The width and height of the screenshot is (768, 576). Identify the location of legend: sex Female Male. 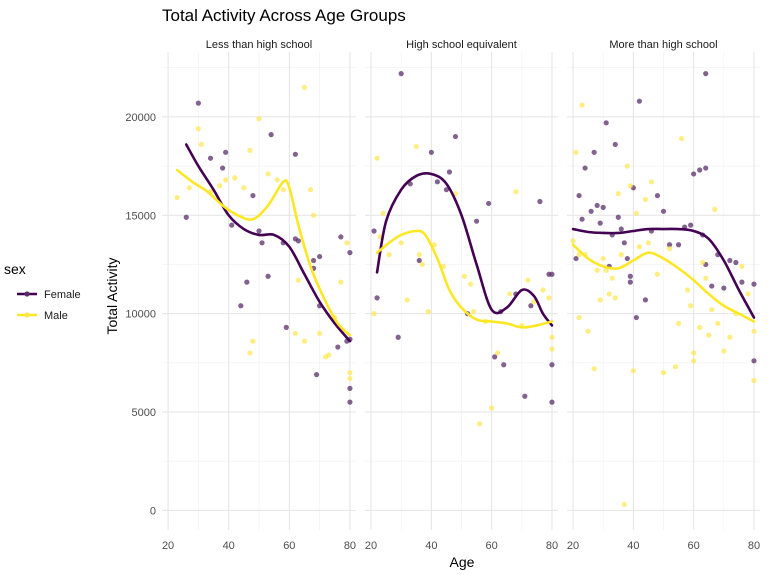
(42, 291).